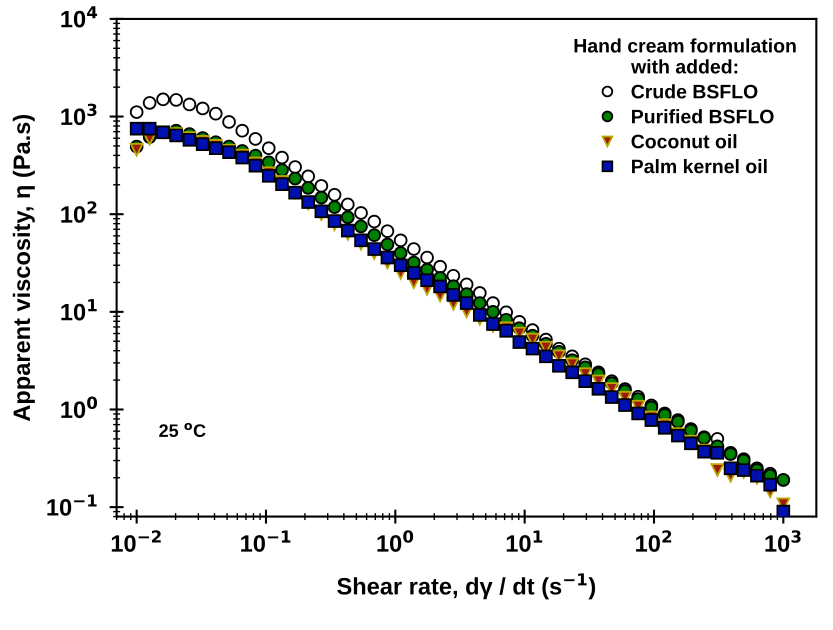 The width and height of the screenshot is (833, 630). Describe the element at coordinates (136, 541) in the screenshot. I see `x-tick-label: 10$^{−2}$` at that location.